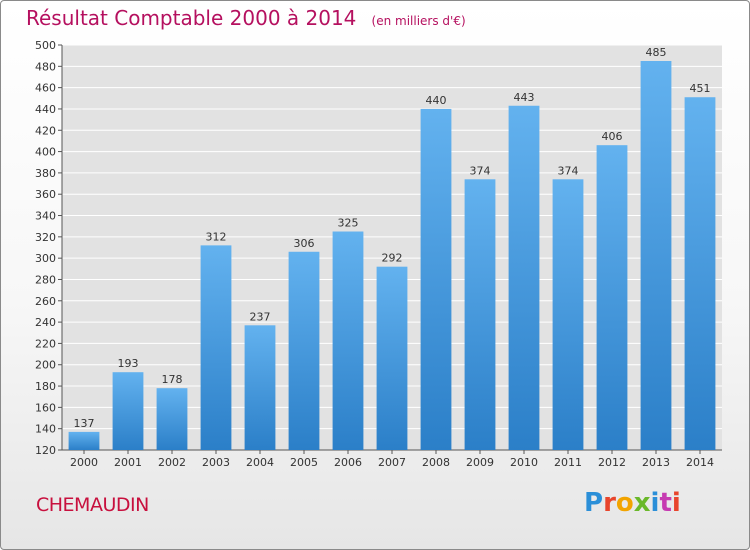 The image size is (750, 550). I want to click on bar-2008, so click(436, 279).